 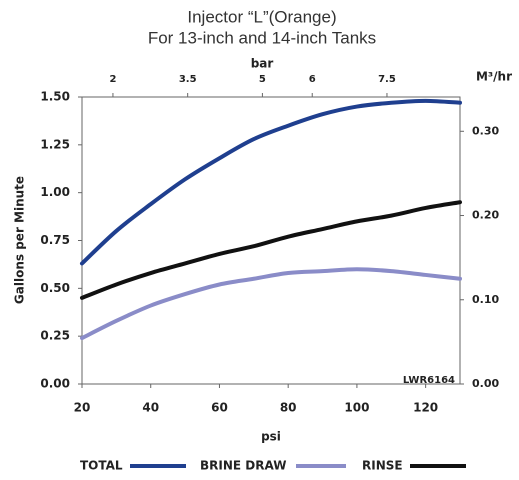 I want to click on x-axis-label: psi, so click(x=271, y=437).